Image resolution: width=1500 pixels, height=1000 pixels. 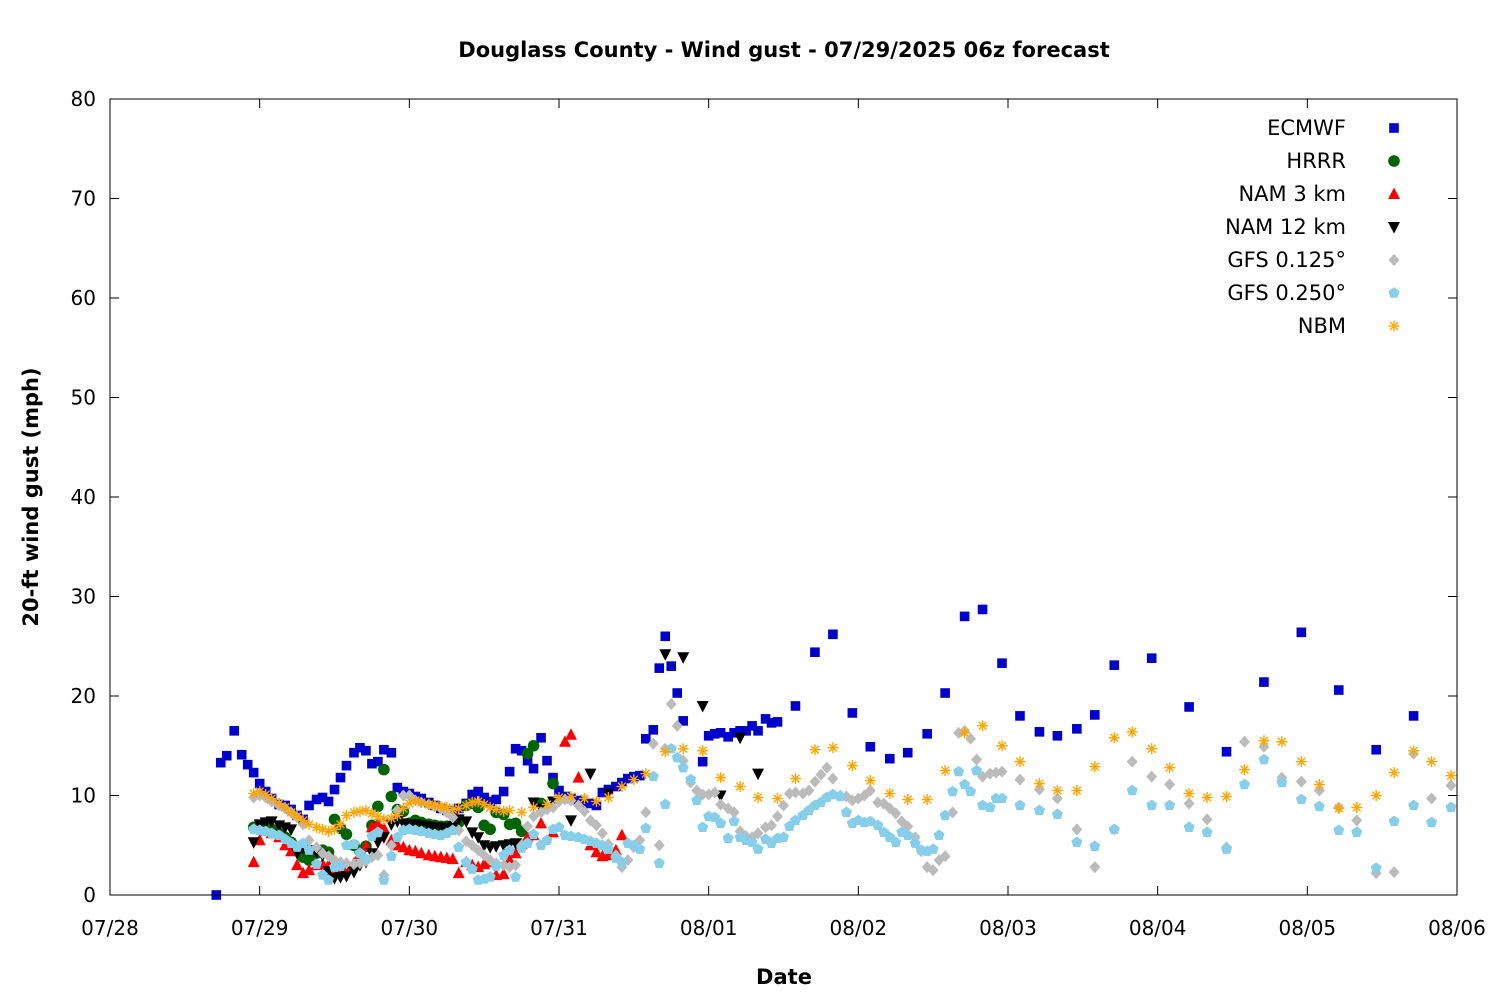 I want to click on x-tick-label: 07/31, so click(x=559, y=928).